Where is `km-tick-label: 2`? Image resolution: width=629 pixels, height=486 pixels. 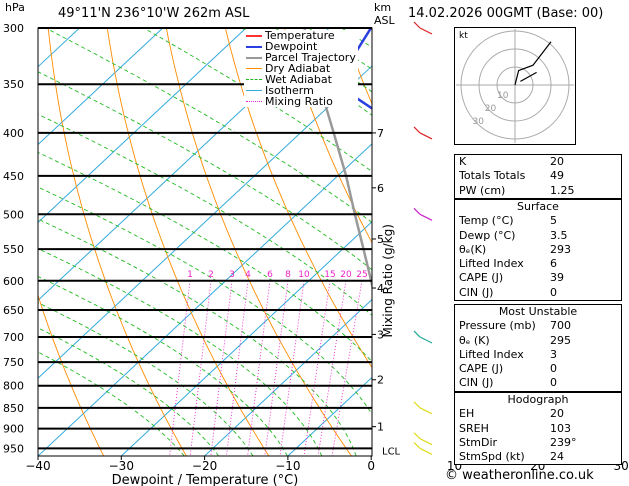
km-tick-label: 2 is located at coordinates (380, 380).